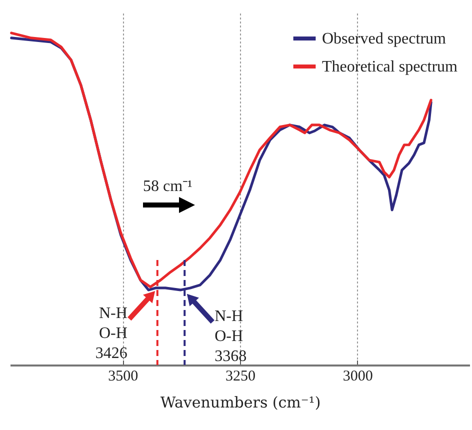 This screenshot has height=430, width=472. What do you see at coordinates (390, 67) in the screenshot?
I see `legend-label: Theoretical spectrum` at bounding box center [390, 67].